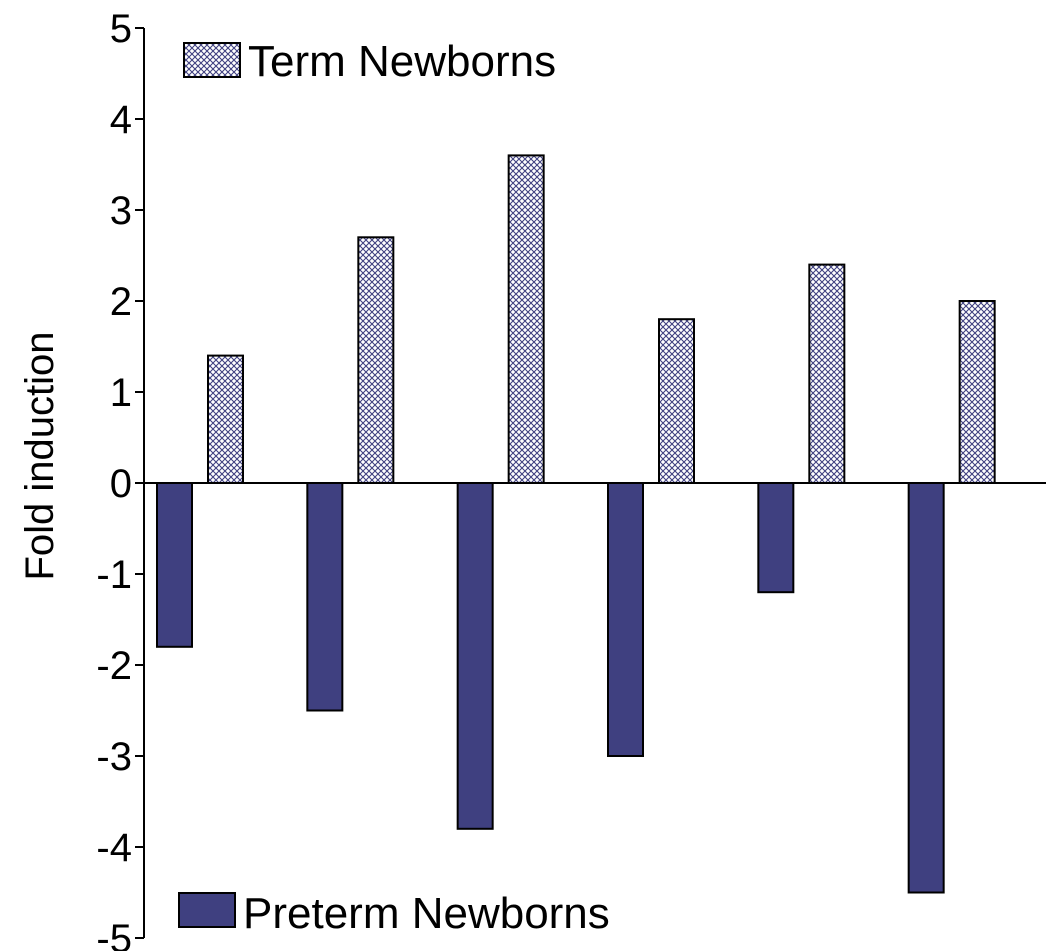  What do you see at coordinates (121, 302) in the screenshot?
I see `y-tick-label: 2` at bounding box center [121, 302].